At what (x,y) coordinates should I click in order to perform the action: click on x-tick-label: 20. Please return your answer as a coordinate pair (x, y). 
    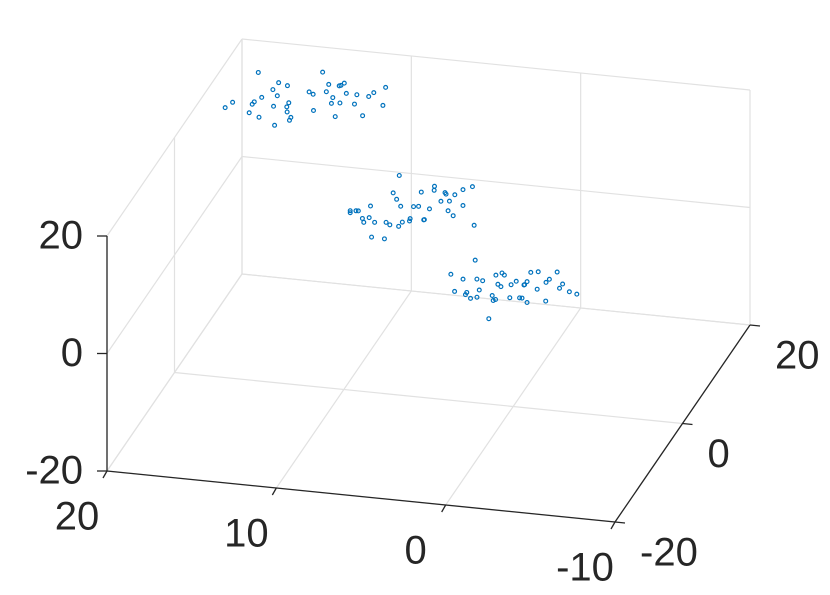
    Looking at the image, I should click on (77, 517).